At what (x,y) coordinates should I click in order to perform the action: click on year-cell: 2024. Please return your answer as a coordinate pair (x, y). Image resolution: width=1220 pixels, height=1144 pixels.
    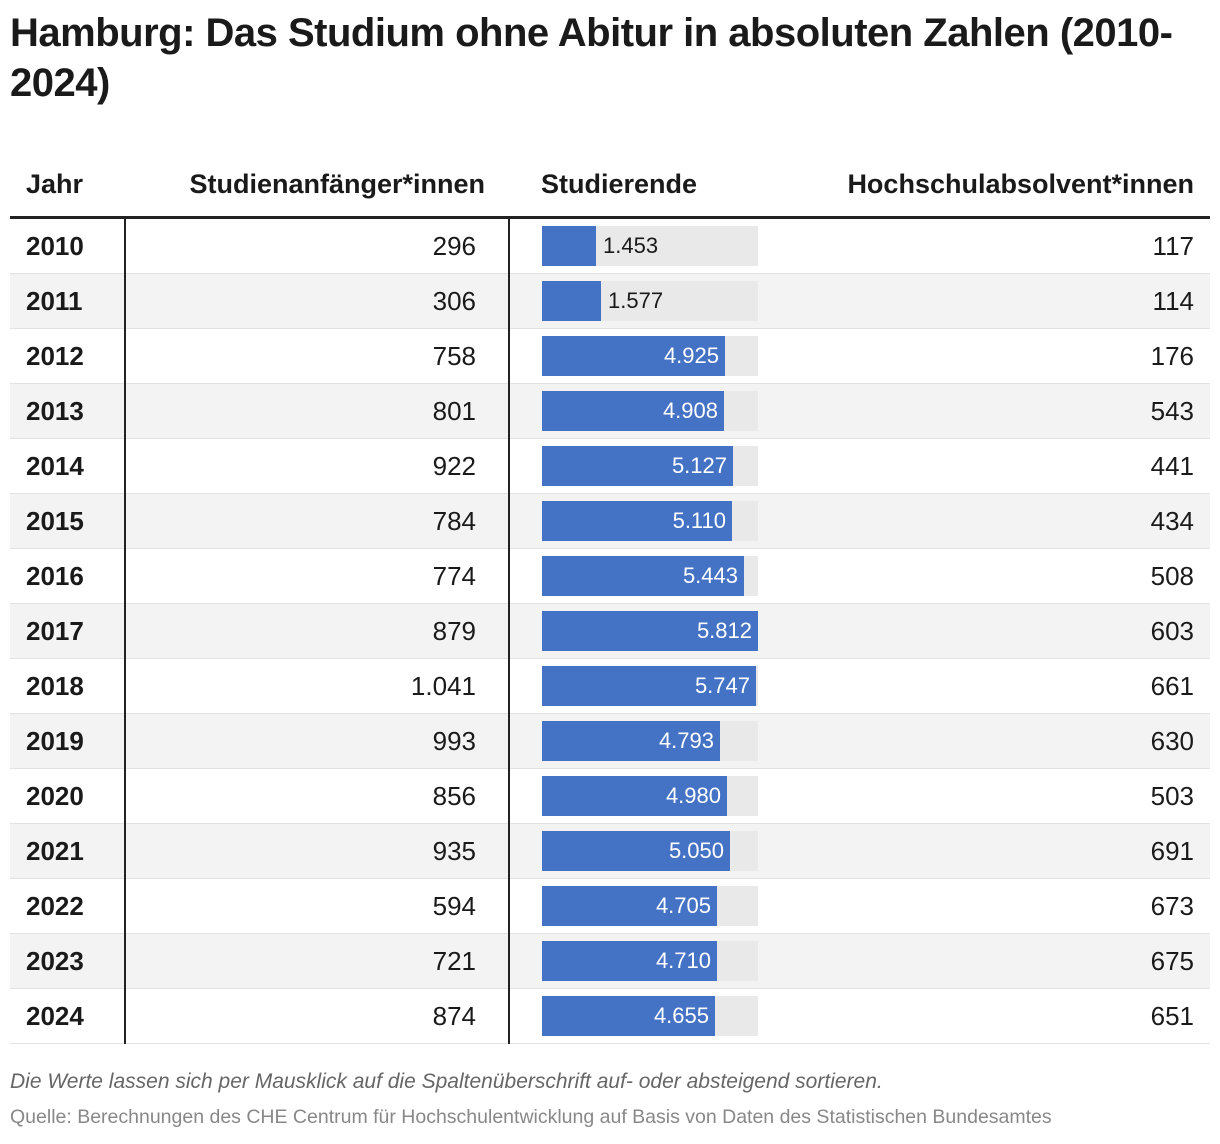
    Looking at the image, I should click on (55, 1016).